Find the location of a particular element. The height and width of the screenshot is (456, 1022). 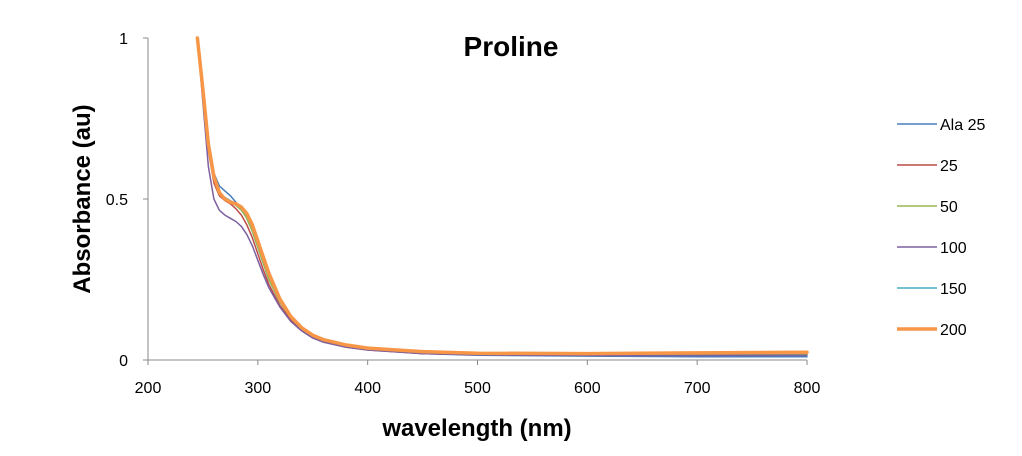

x-tick-label: 800 is located at coordinates (807, 388).